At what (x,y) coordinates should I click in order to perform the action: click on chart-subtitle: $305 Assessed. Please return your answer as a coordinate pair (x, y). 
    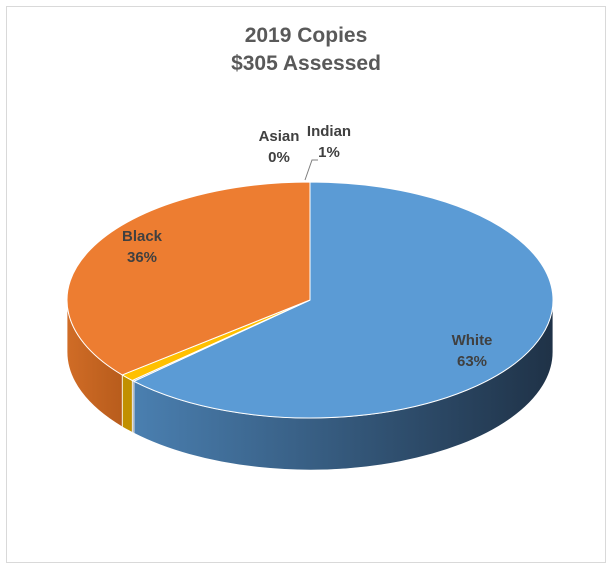
    Looking at the image, I should click on (306, 63).